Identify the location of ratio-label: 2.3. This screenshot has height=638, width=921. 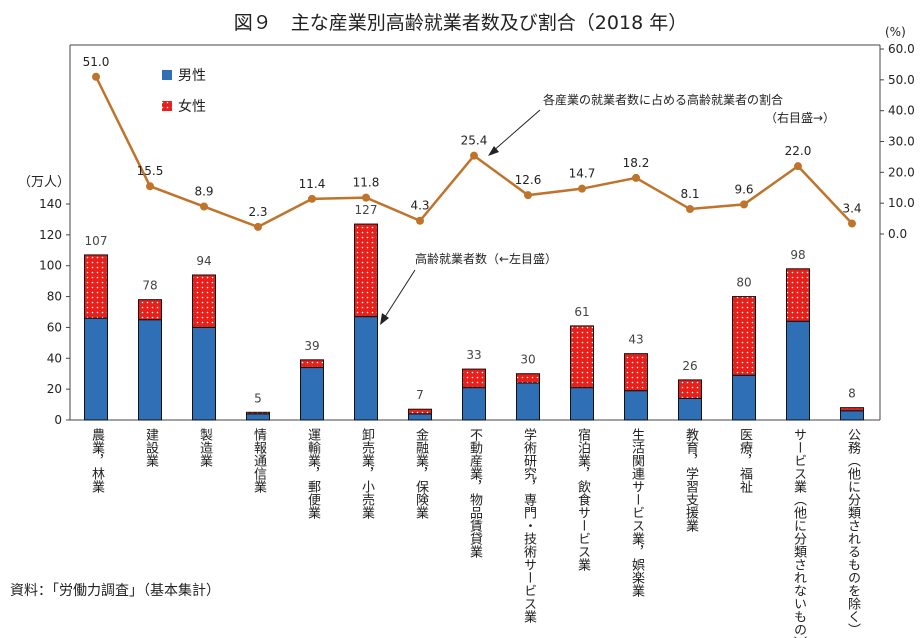
(257, 212).